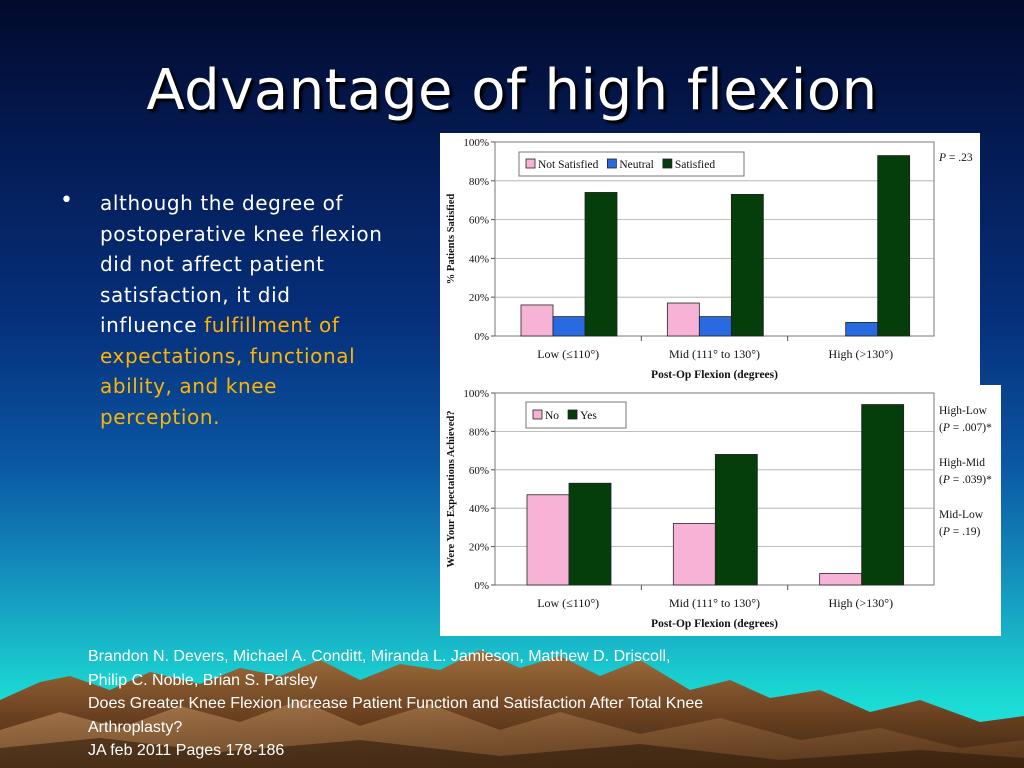  I want to click on legend-label: Satisfied, so click(695, 165).